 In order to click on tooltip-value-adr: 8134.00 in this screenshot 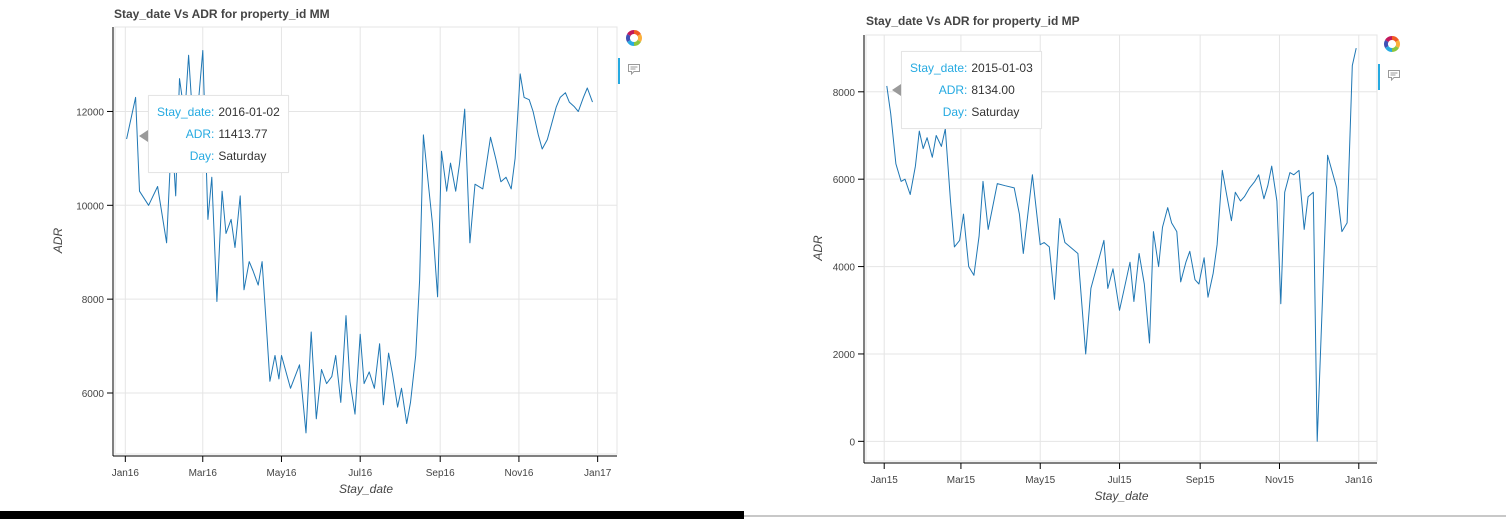, I will do `click(993, 90)`.